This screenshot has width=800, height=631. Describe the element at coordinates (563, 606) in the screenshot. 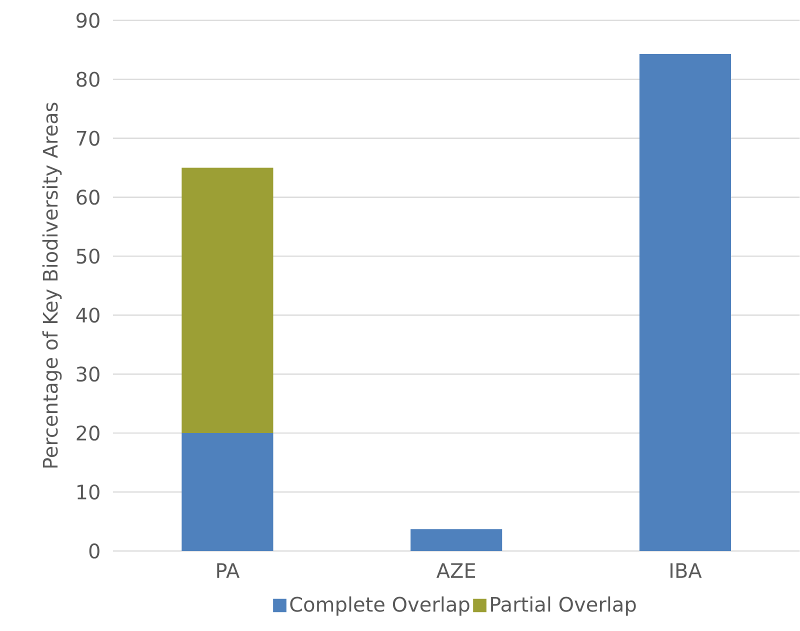

I see `legend-label: Partial Overlap` at that location.